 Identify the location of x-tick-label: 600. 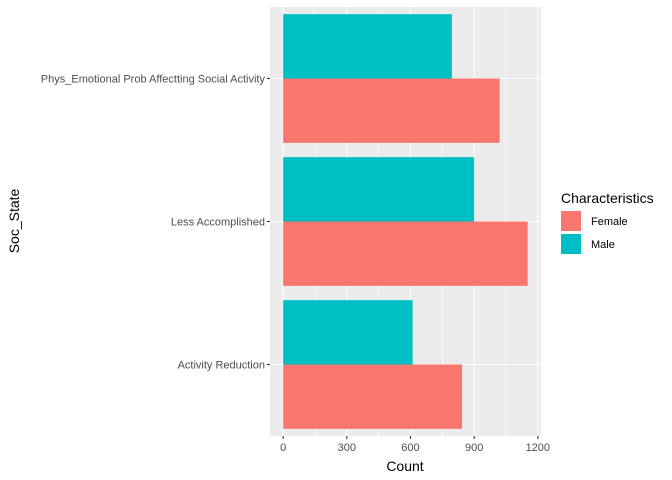
(410, 448).